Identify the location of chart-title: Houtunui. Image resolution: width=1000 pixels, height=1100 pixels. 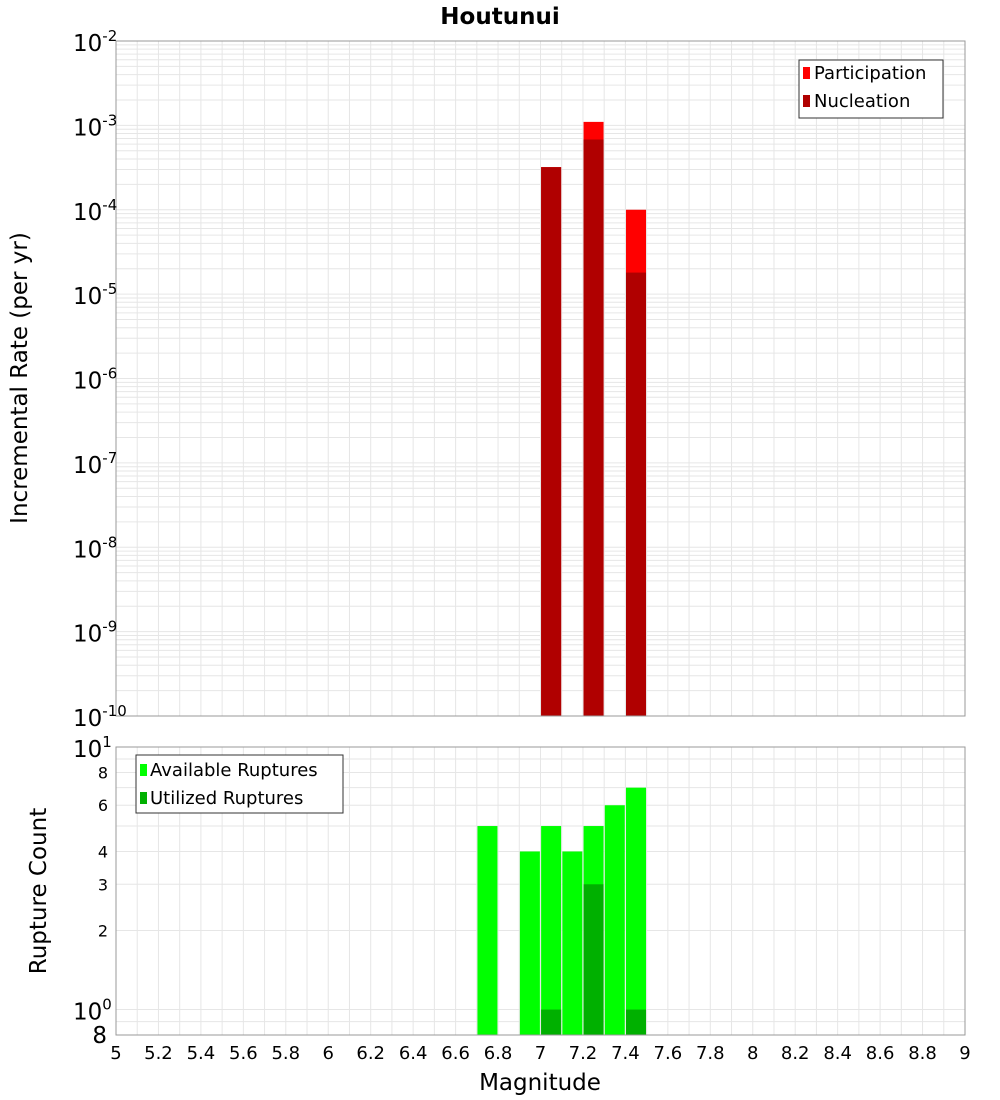
(499, 17).